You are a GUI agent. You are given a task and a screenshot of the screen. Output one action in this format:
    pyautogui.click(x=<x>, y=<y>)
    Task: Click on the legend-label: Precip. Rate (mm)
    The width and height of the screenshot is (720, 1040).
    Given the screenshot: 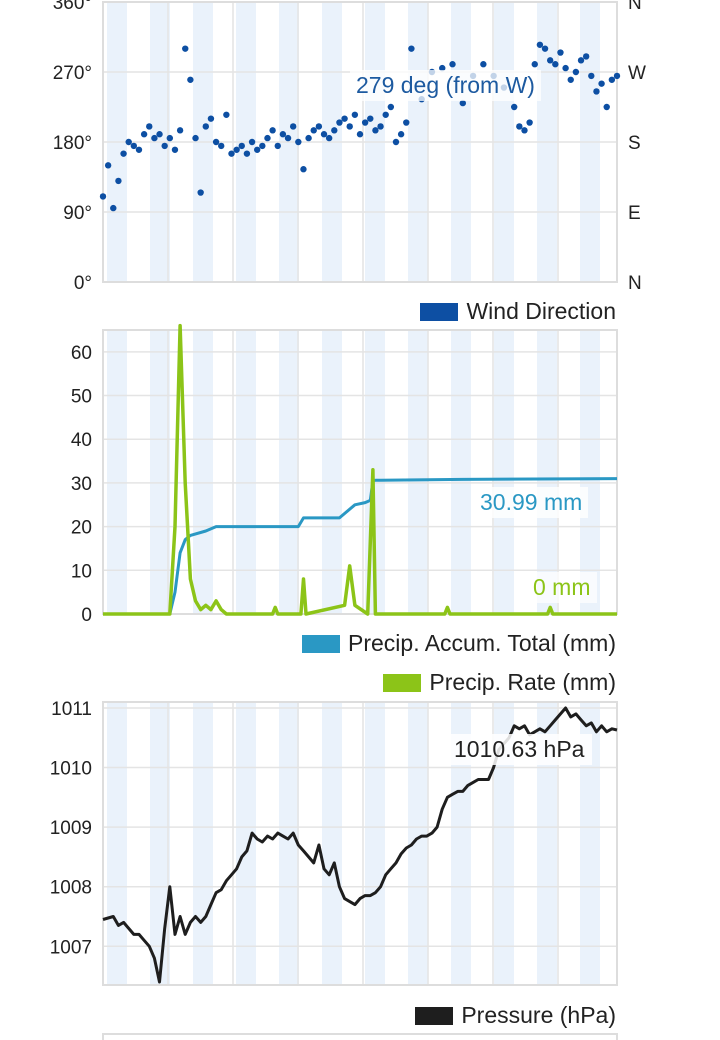 What is the action you would take?
    pyautogui.click(x=522, y=682)
    